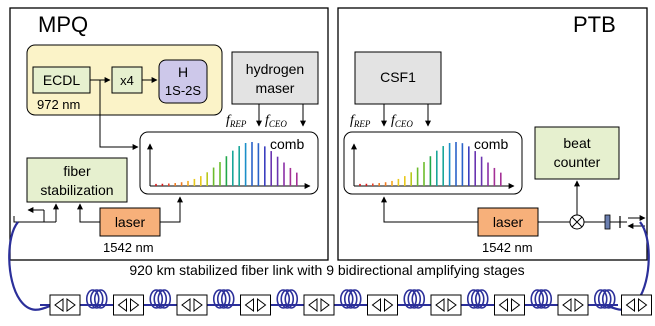  What do you see at coordinates (58, 104) in the screenshot?
I see `ecdl-wavelength: 972 nm` at bounding box center [58, 104].